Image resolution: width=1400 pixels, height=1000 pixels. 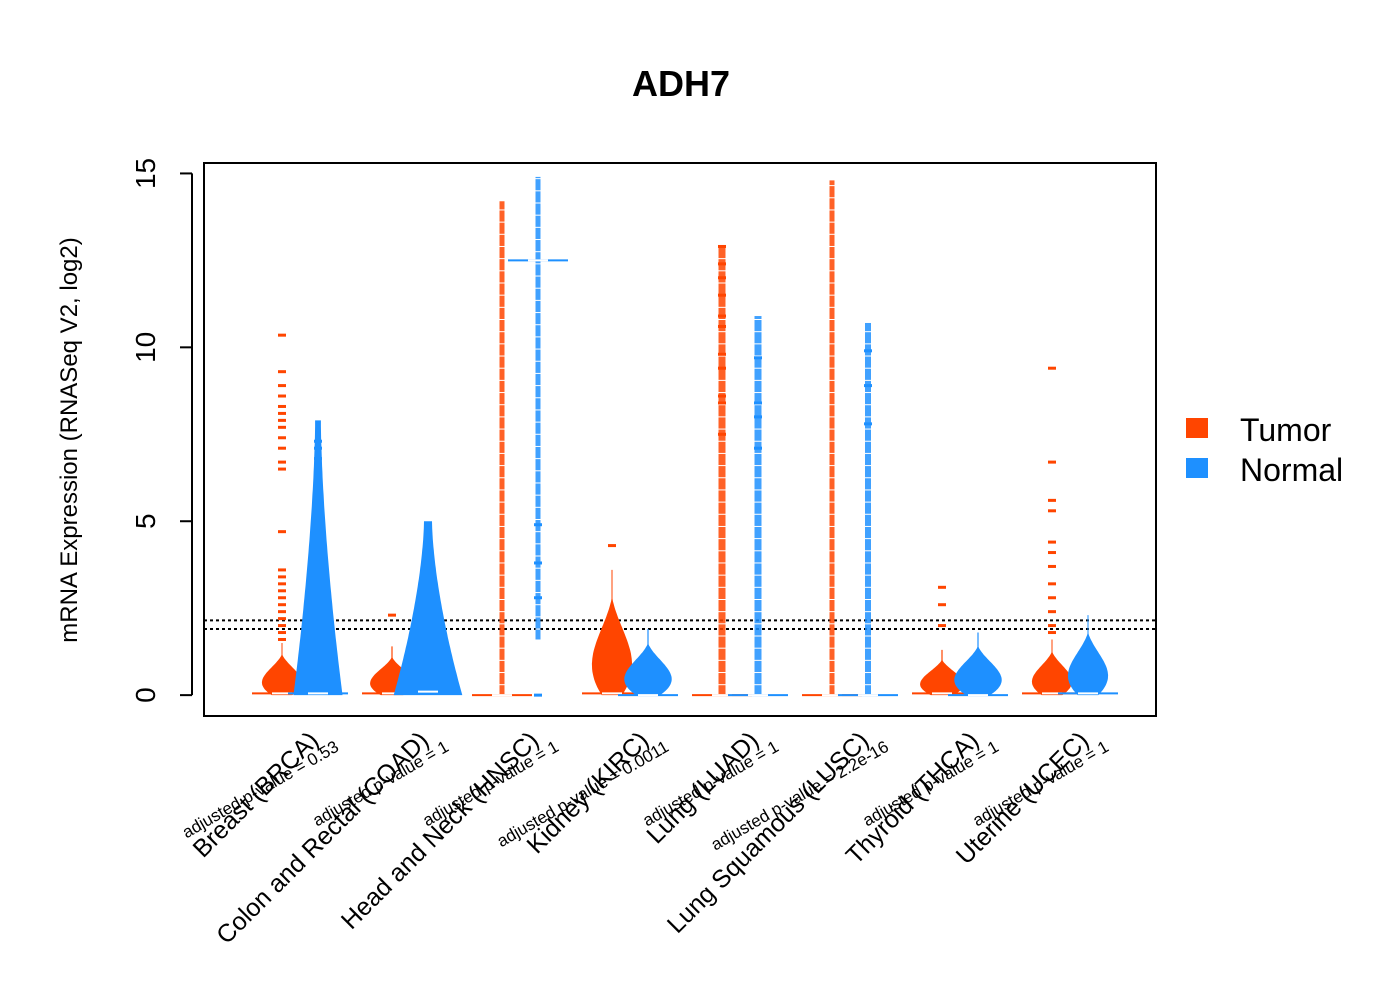 I want to click on y-axis-label: mRNA Expression (RNASeq V2, log2), so click(x=69, y=440).